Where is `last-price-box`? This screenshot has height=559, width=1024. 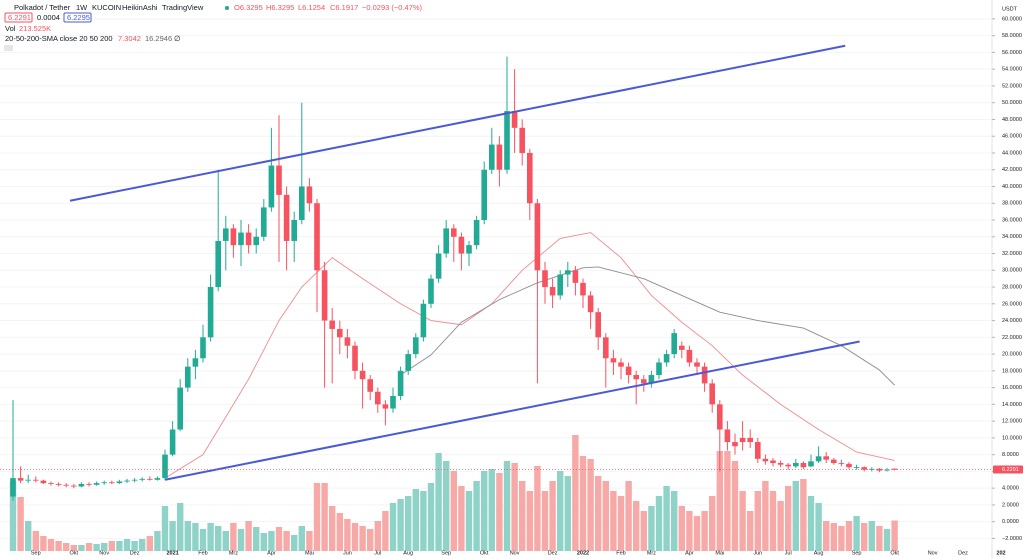 last-price-box is located at coordinates (1008, 469).